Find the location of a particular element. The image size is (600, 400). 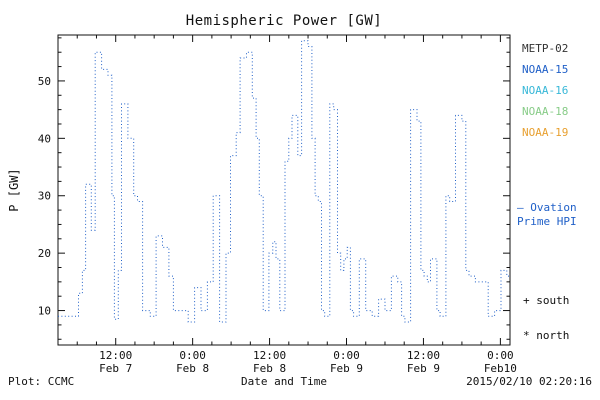

y-tick-label: 50 is located at coordinates (44, 81).